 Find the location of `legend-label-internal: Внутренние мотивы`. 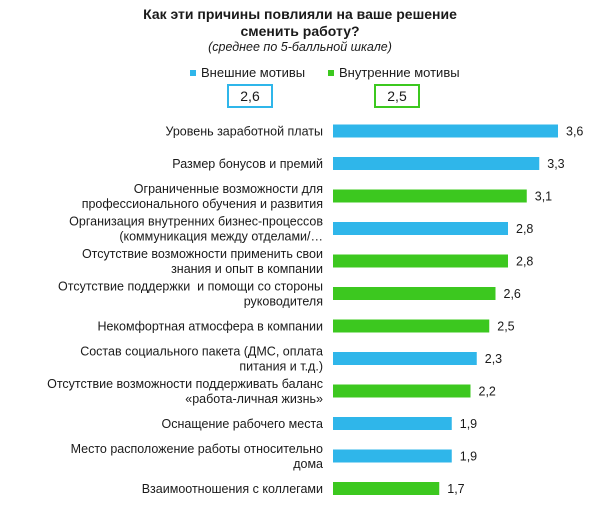

legend-label-internal: Внутренние мотивы is located at coordinates (399, 72).